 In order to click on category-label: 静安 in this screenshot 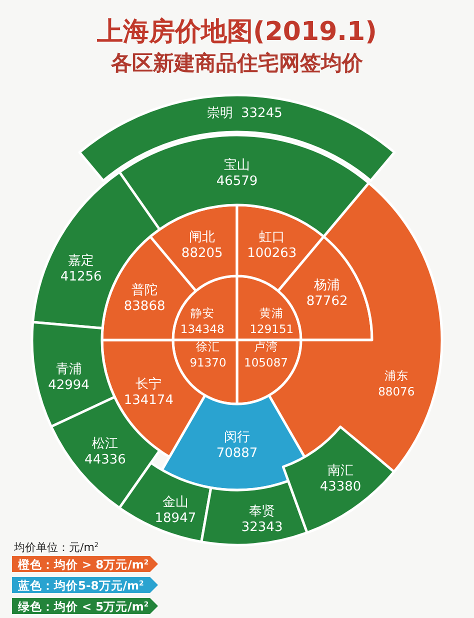, I will do `click(202, 313)`.